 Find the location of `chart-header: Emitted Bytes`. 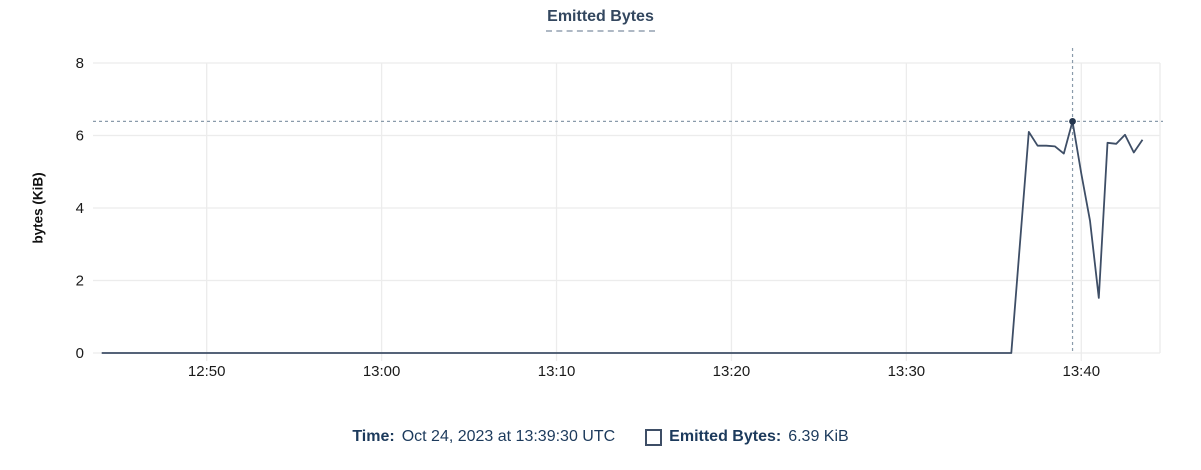

chart-header: Emitted Bytes is located at coordinates (600, 20).